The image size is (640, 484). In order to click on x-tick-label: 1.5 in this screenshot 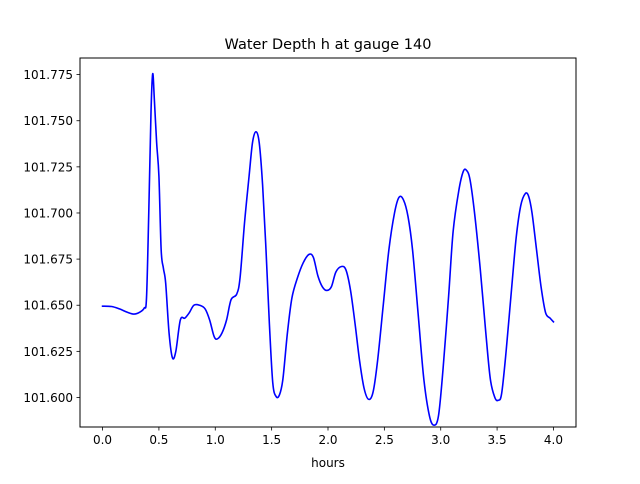, I will do `click(271, 440)`.